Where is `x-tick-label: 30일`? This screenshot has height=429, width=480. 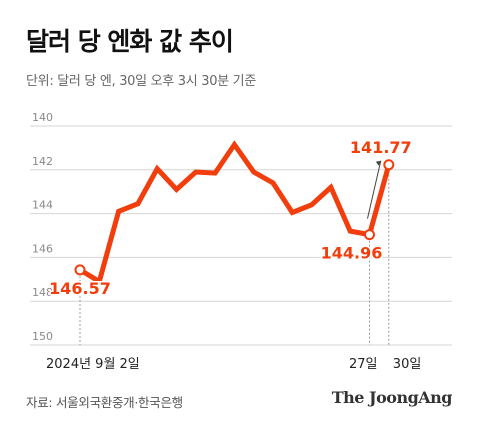 x-tick-label: 30일 is located at coordinates (407, 364).